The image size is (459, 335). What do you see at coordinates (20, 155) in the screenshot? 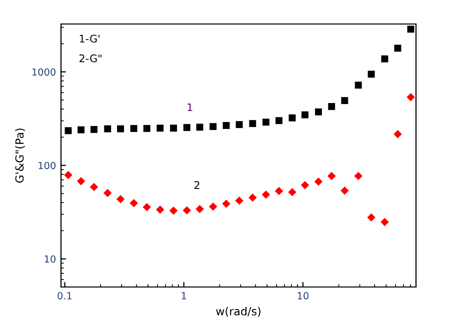
I see `y-axis-title: G'&G"(Pa)` at bounding box center [20, 155].